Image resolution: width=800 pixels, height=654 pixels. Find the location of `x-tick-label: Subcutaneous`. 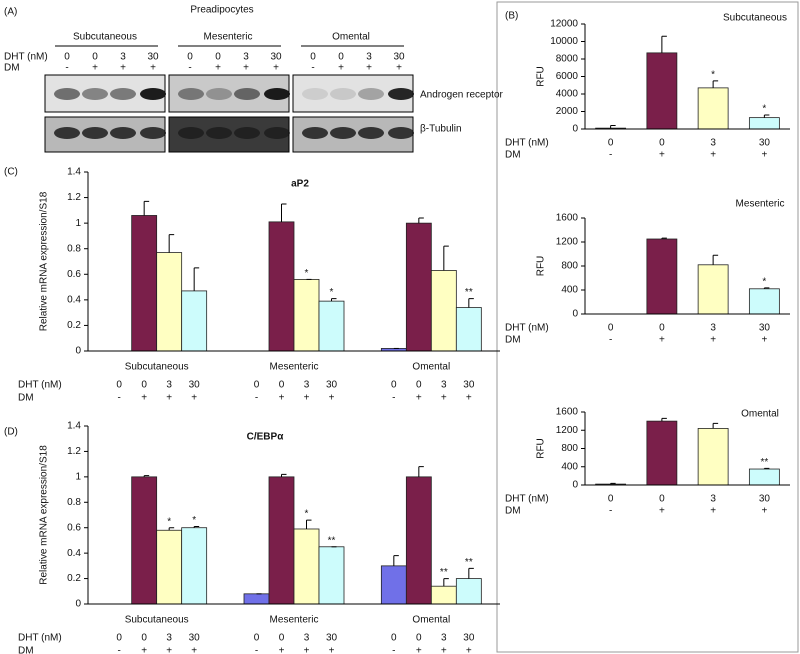

x-tick-label: Subcutaneous is located at coordinates (157, 367).